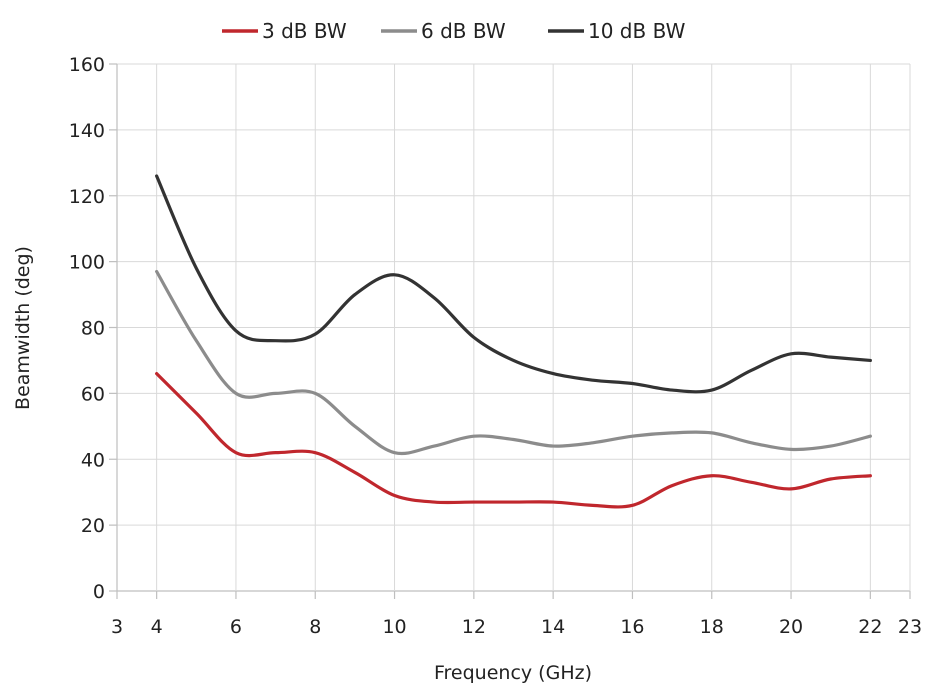  Describe the element at coordinates (117, 627) in the screenshot. I see `x-tick-label: 3` at that location.